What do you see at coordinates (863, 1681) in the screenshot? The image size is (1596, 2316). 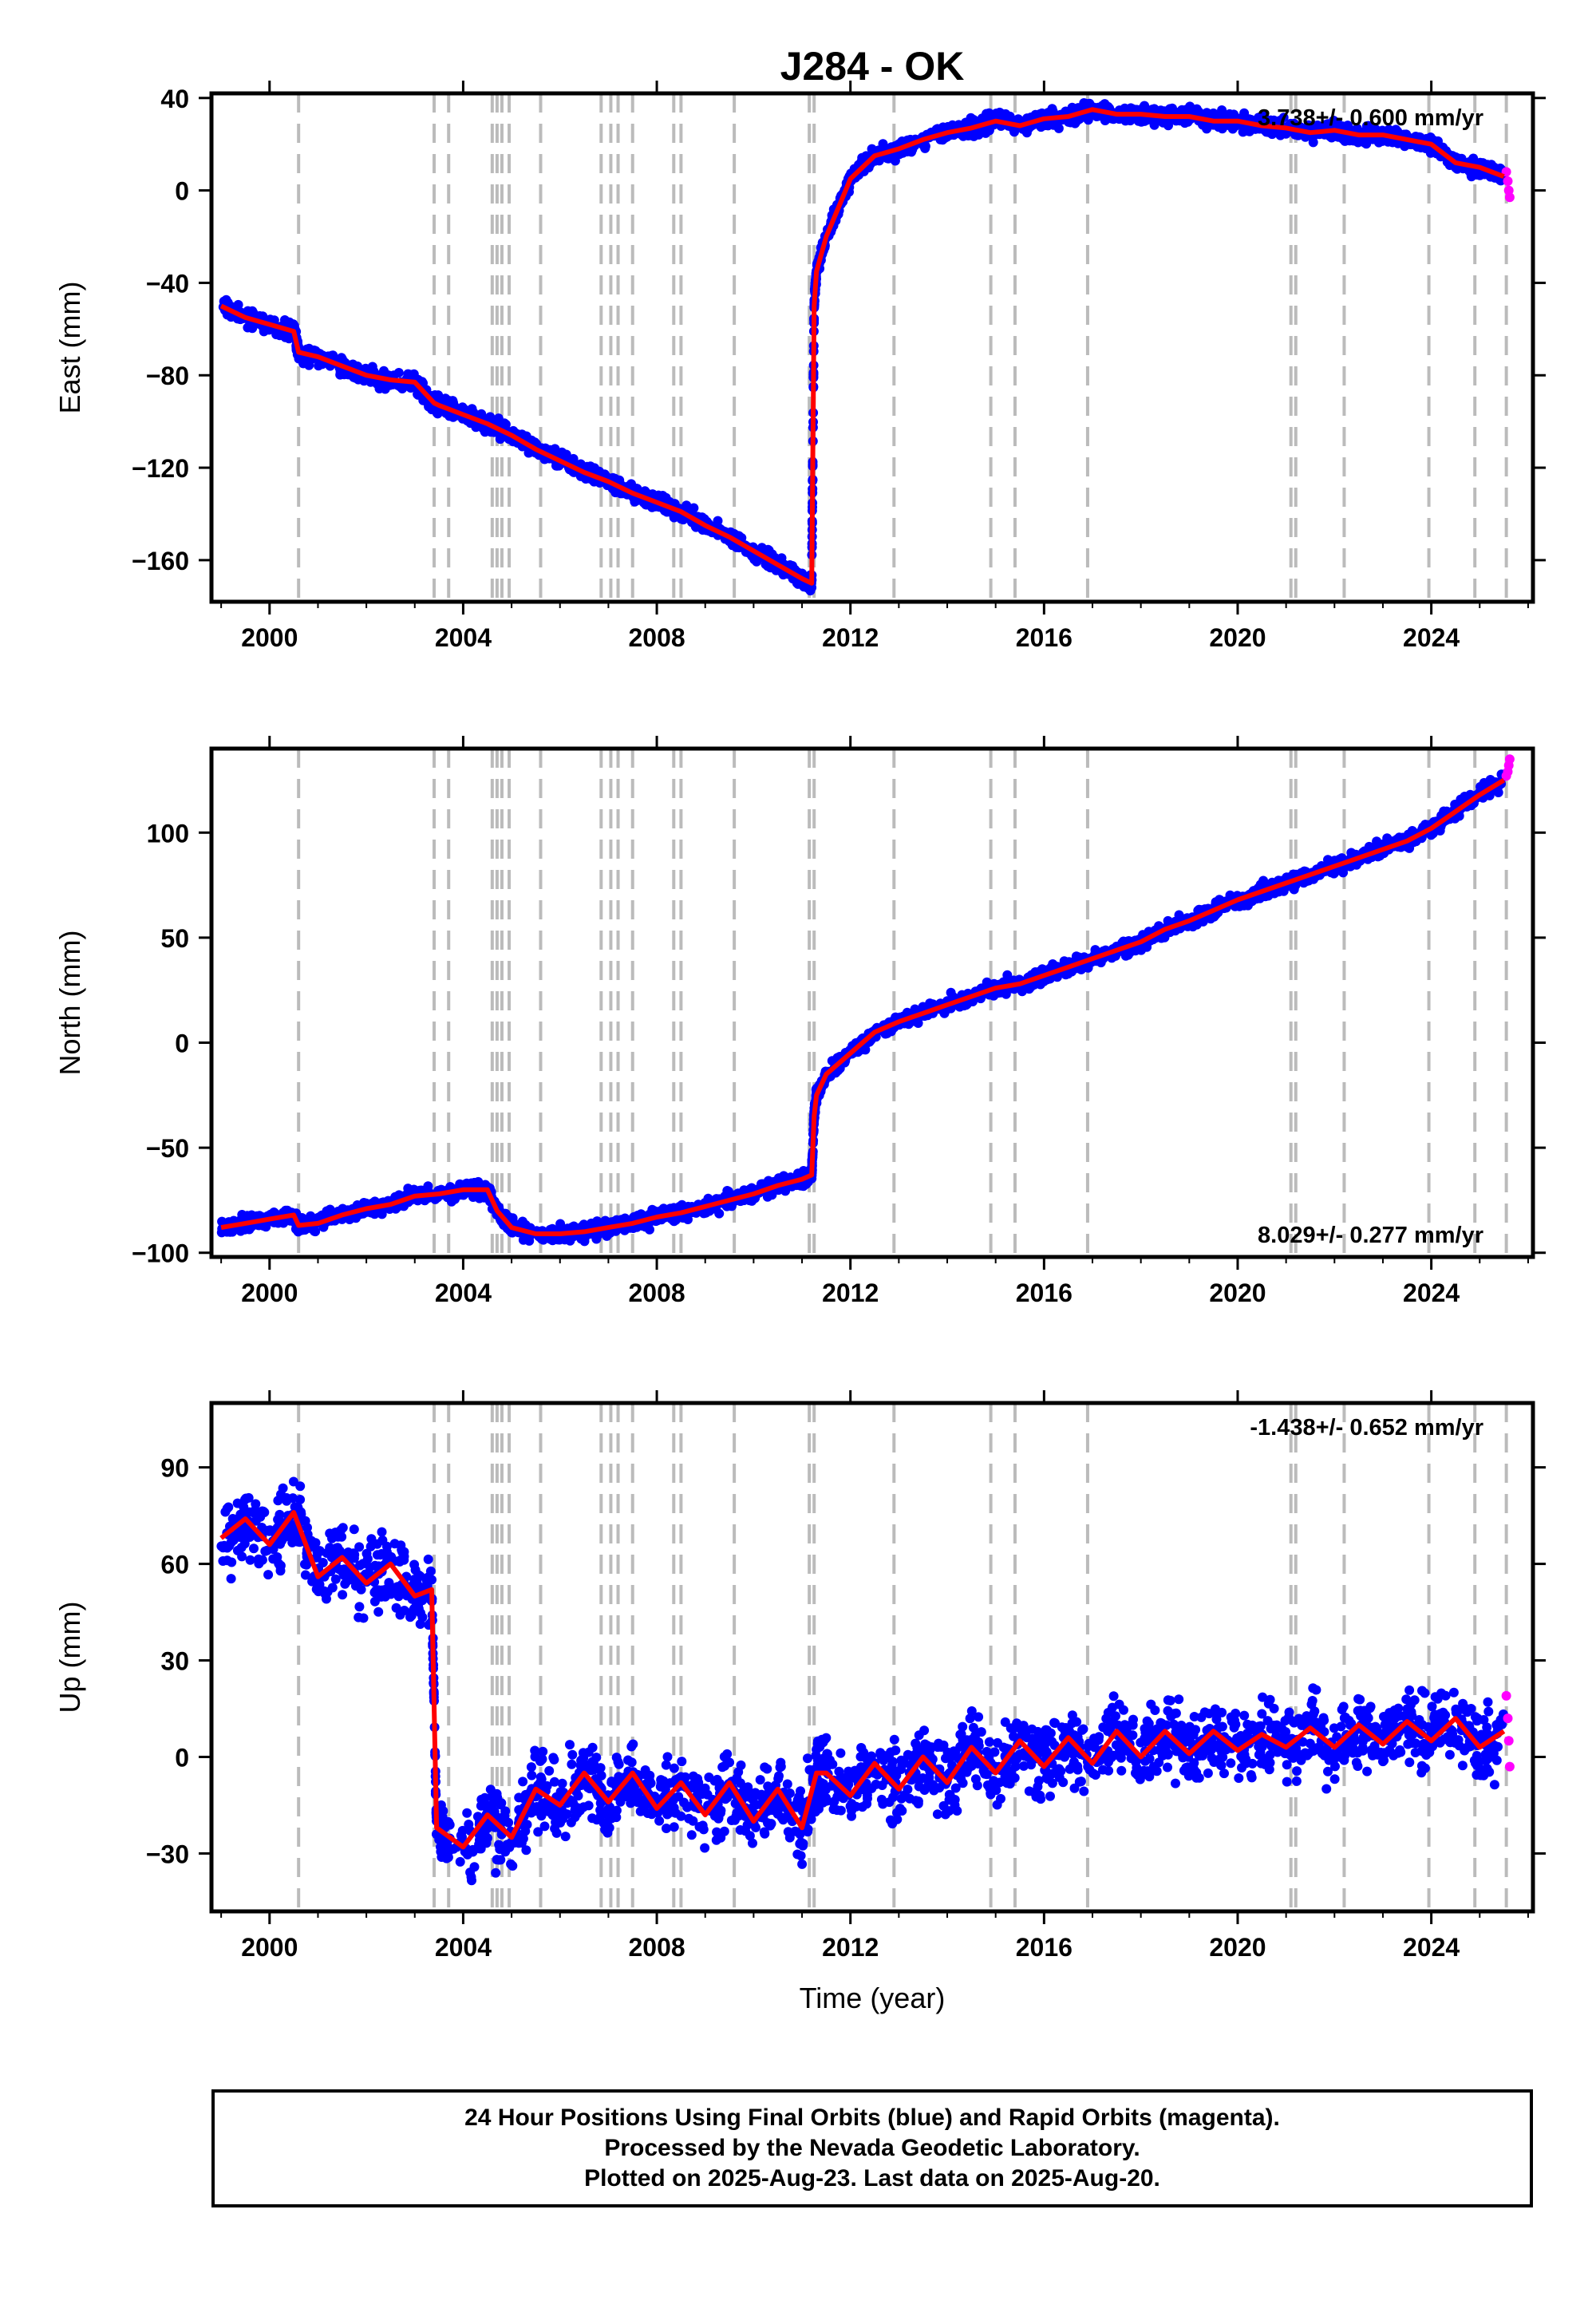 I see `up-final-orbit-points` at bounding box center [863, 1681].